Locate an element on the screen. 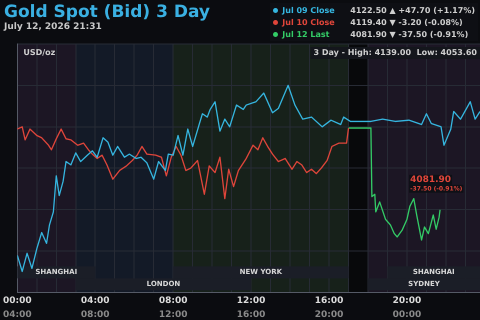 The width and height of the screenshot is (480, 320). legend-label: Jul 09 Close is located at coordinates (309, 10).